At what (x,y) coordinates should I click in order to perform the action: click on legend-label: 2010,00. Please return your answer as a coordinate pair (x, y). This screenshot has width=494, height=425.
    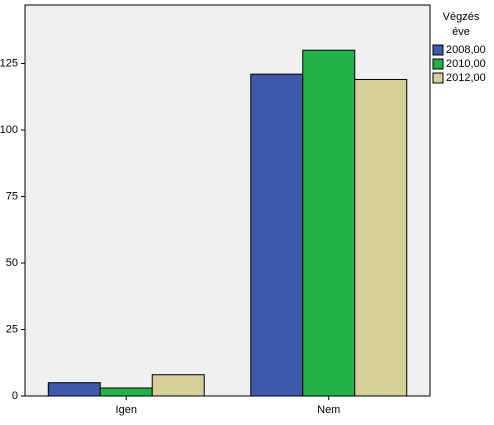
    Looking at the image, I should click on (466, 64).